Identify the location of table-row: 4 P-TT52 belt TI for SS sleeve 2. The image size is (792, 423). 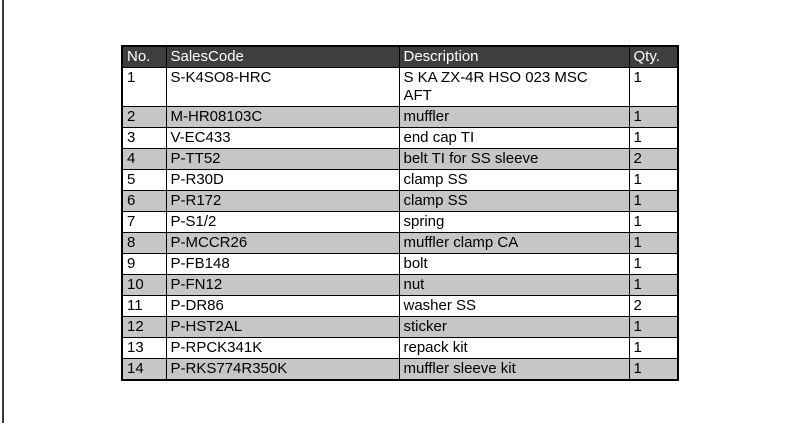
(400, 159).